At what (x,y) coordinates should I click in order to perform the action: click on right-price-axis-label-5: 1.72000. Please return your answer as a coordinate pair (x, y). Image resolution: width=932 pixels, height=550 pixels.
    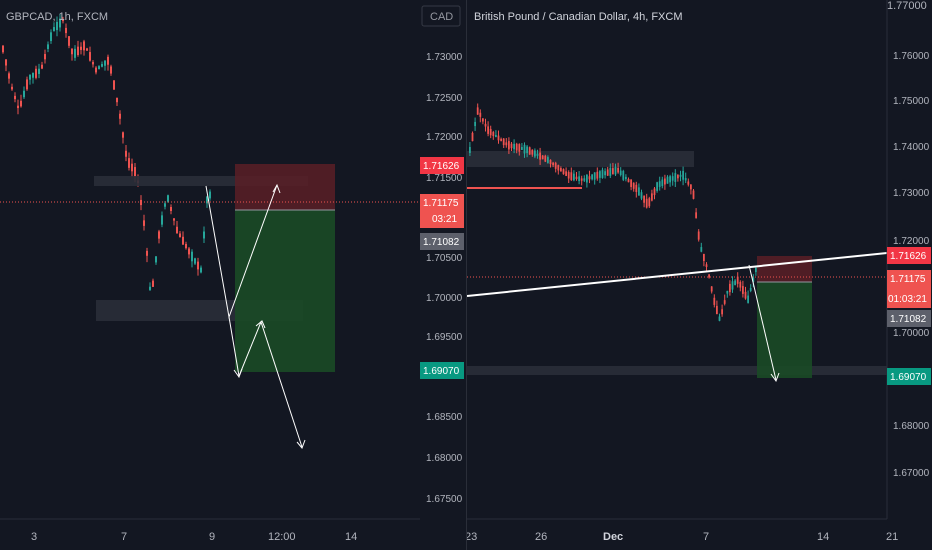
    Looking at the image, I should click on (911, 241).